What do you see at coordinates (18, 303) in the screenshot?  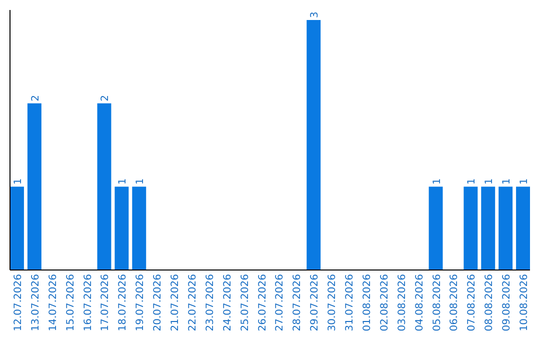 I see `x-tick-label: 12.07.2026` at bounding box center [18, 303].